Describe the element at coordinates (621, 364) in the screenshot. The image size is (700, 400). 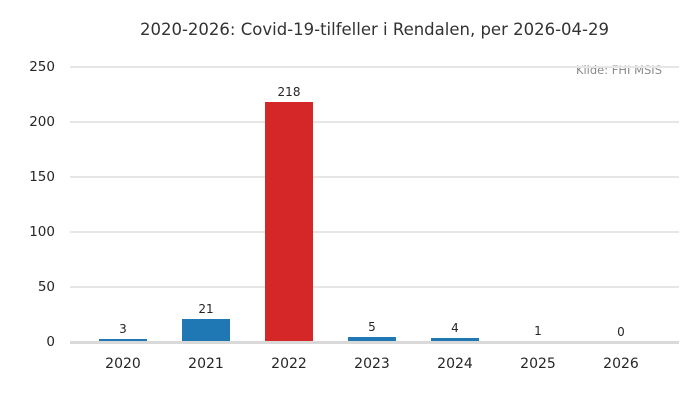
I see `x-tick-label-2026: 2026` at that location.